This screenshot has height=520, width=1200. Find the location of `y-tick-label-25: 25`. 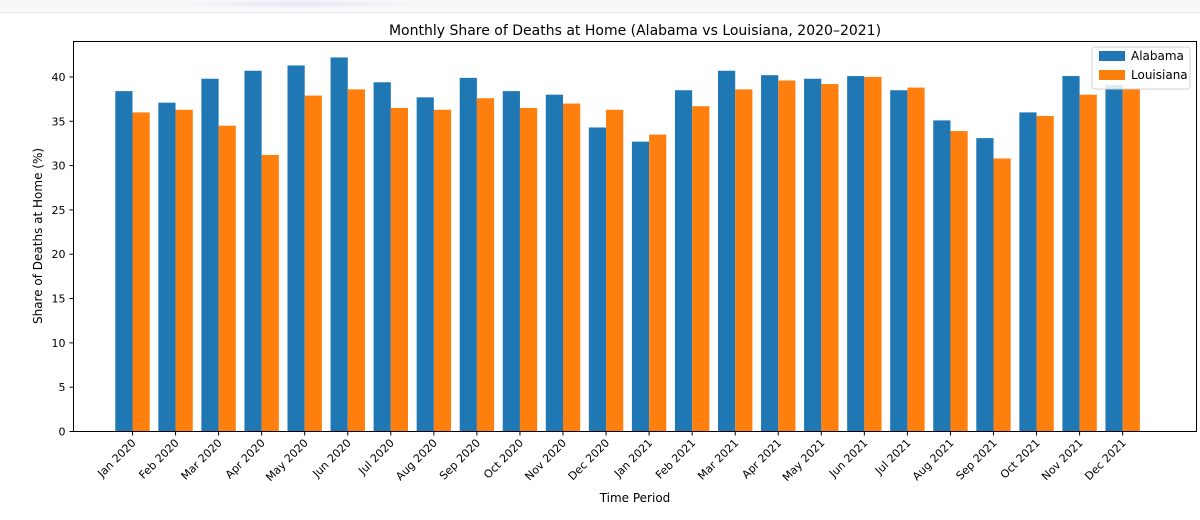

y-tick-label-25: 25 is located at coordinates (59, 210).